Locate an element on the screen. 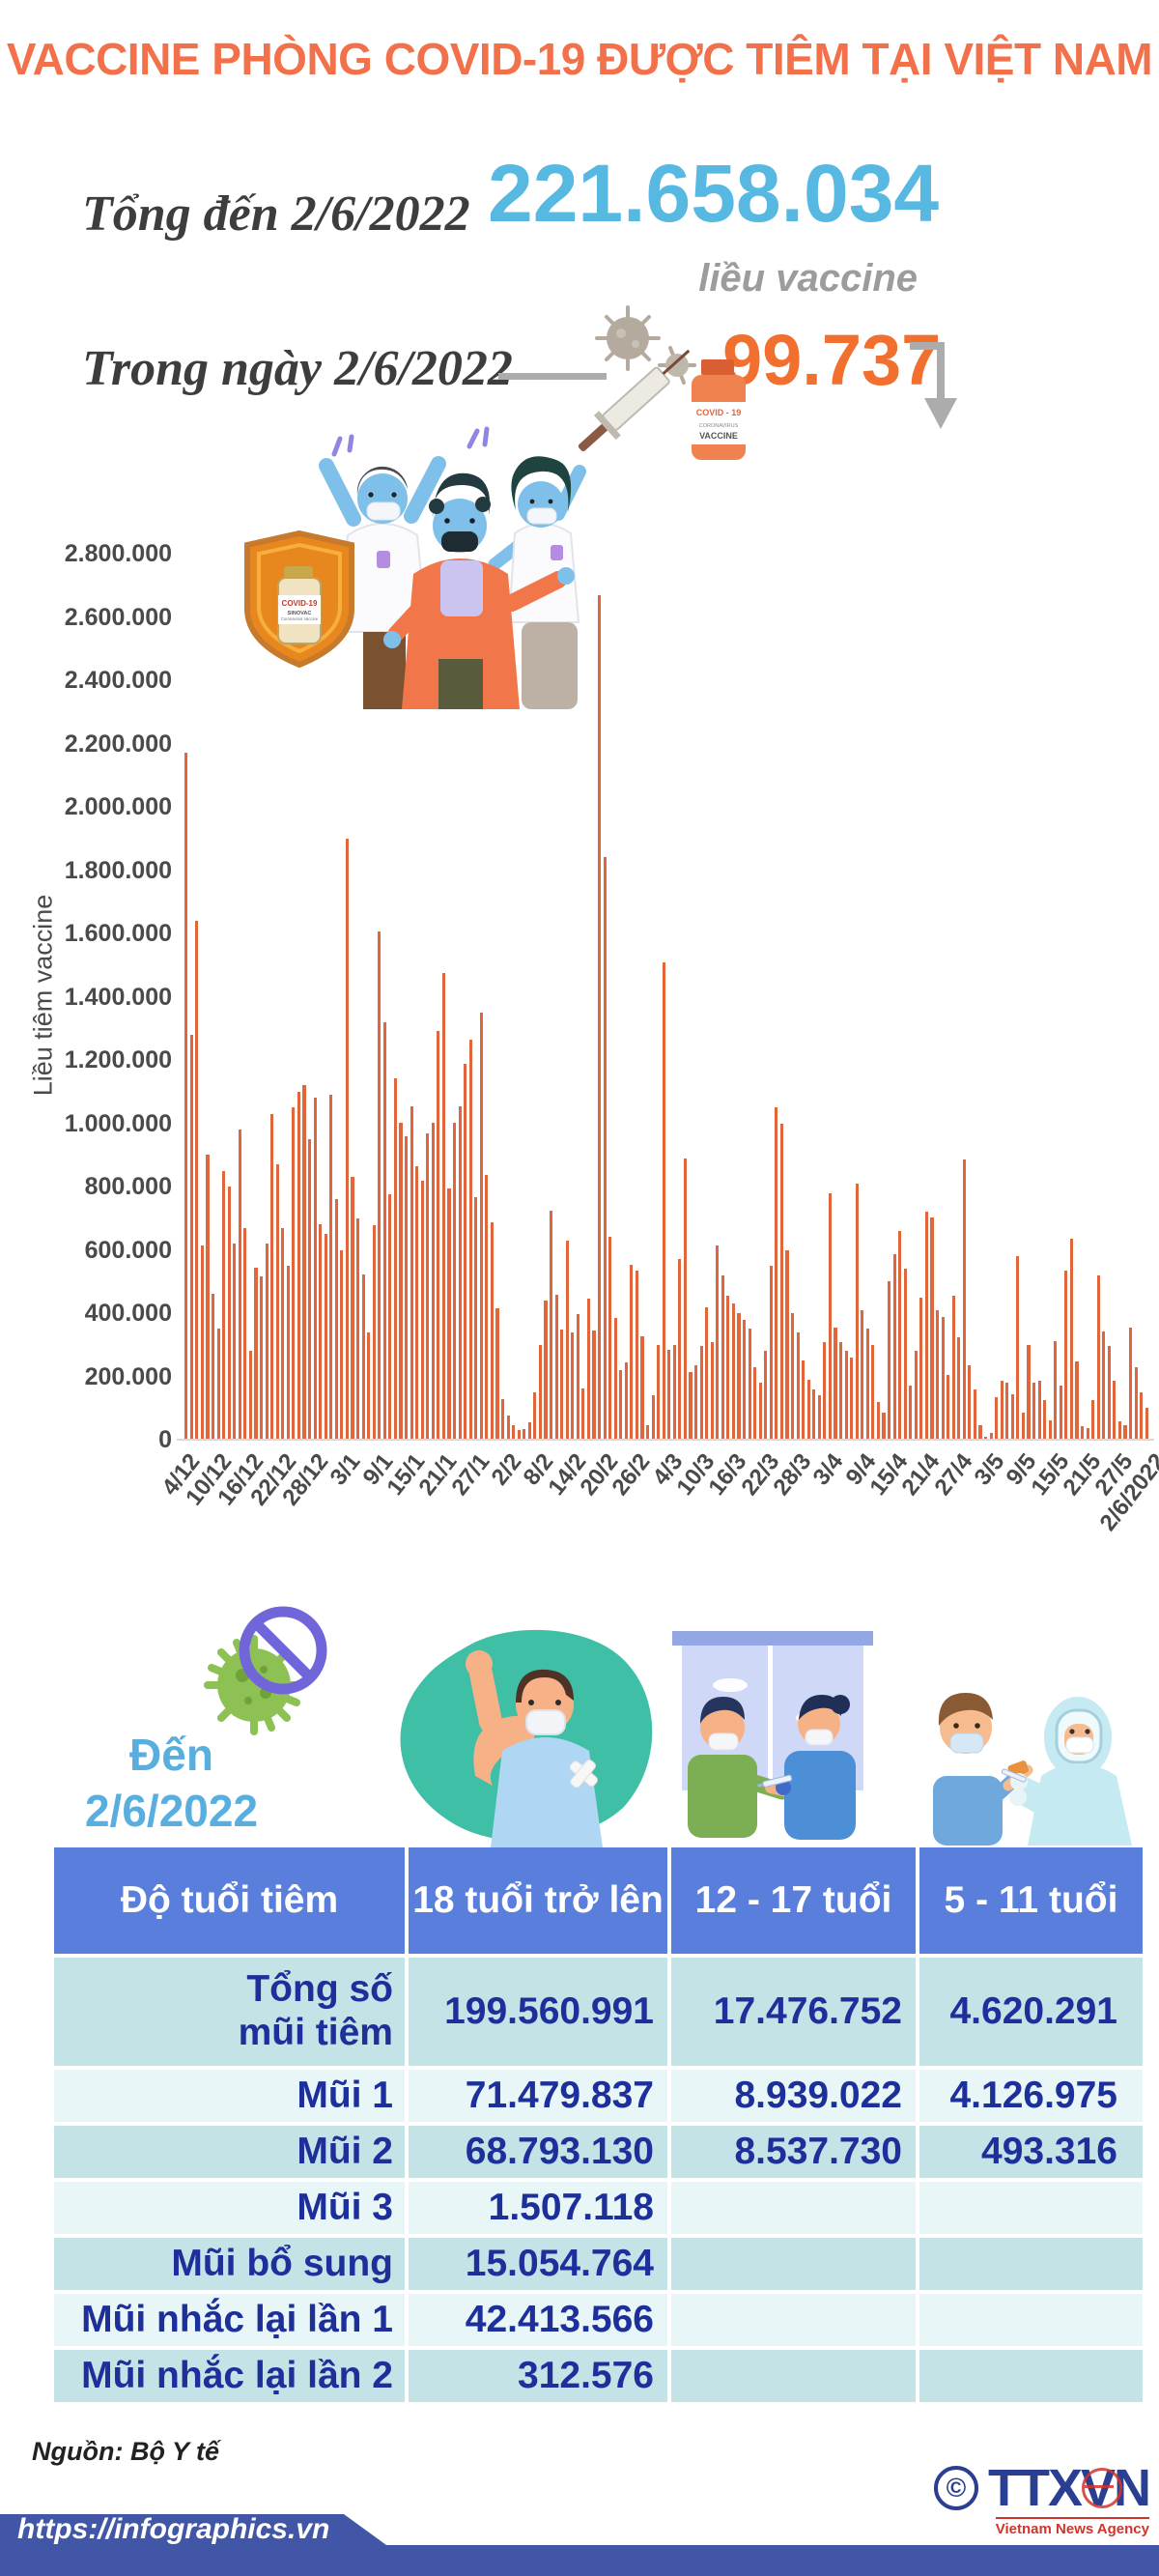 This screenshot has height=2576, width=1159. vaccine-shield-icon: COVID-19 SINOVAC Coronavirus Vaccine is located at coordinates (299, 600).